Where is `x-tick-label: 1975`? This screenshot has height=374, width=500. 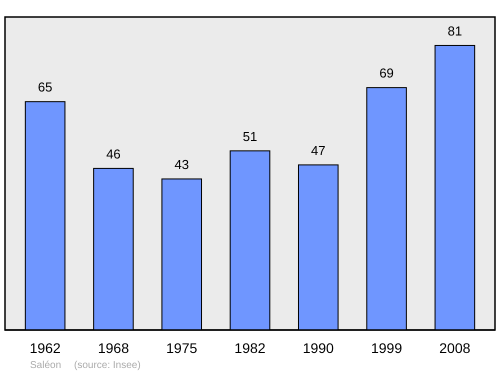
x-tick-label: 1975 is located at coordinates (182, 348).